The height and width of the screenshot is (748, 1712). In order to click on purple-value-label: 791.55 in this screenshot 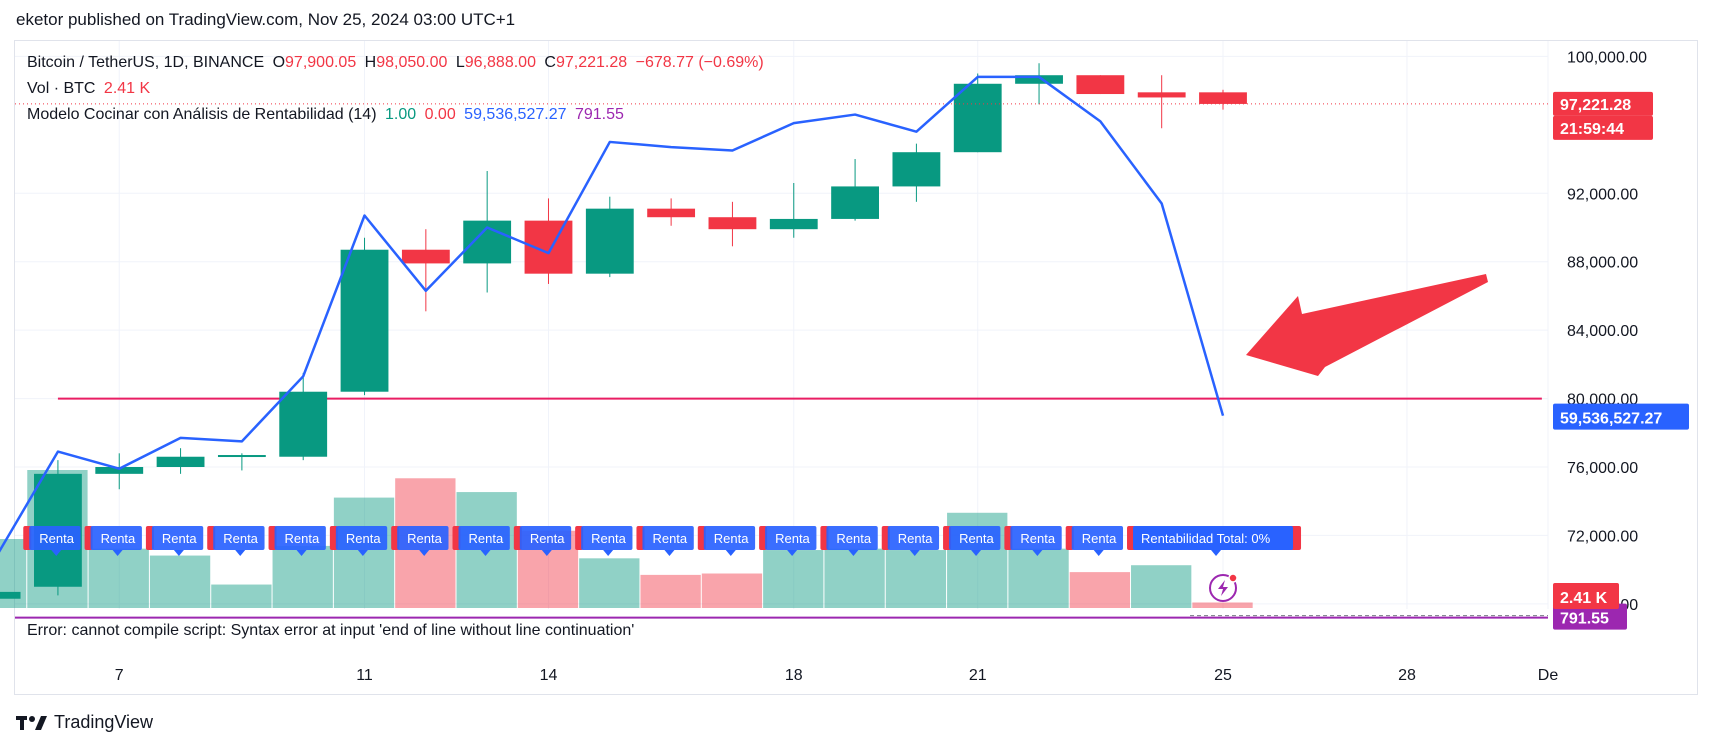, I will do `click(1584, 619)`.